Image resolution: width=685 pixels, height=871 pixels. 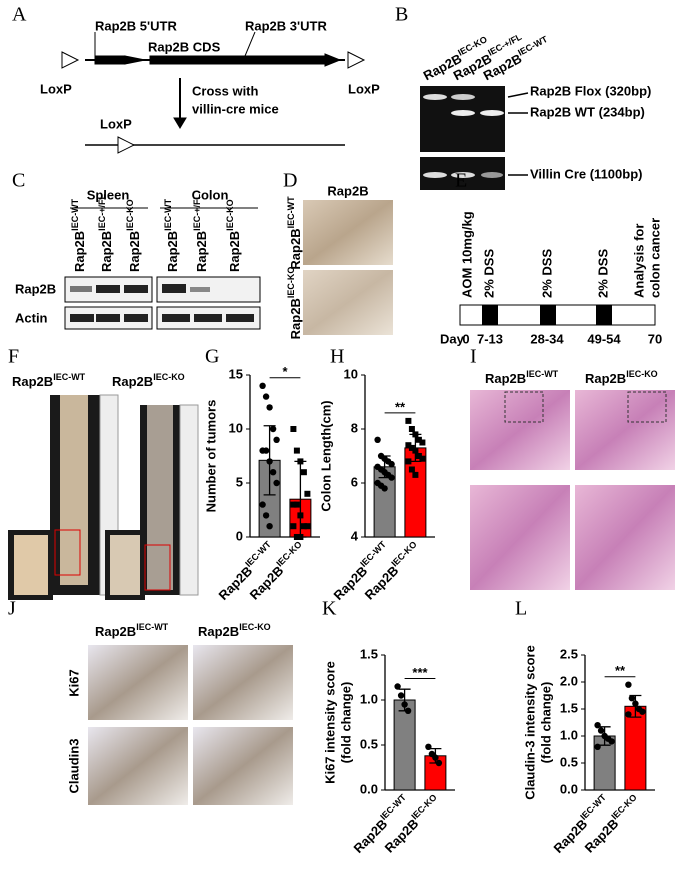 I want to click on y-axis-label: (fold change), so click(x=345, y=723).